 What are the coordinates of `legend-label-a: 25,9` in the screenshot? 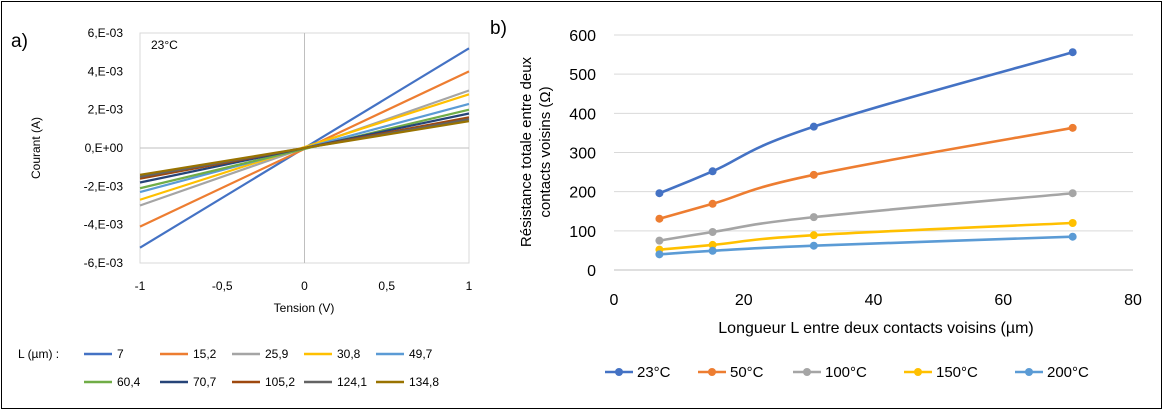 It's located at (277, 354).